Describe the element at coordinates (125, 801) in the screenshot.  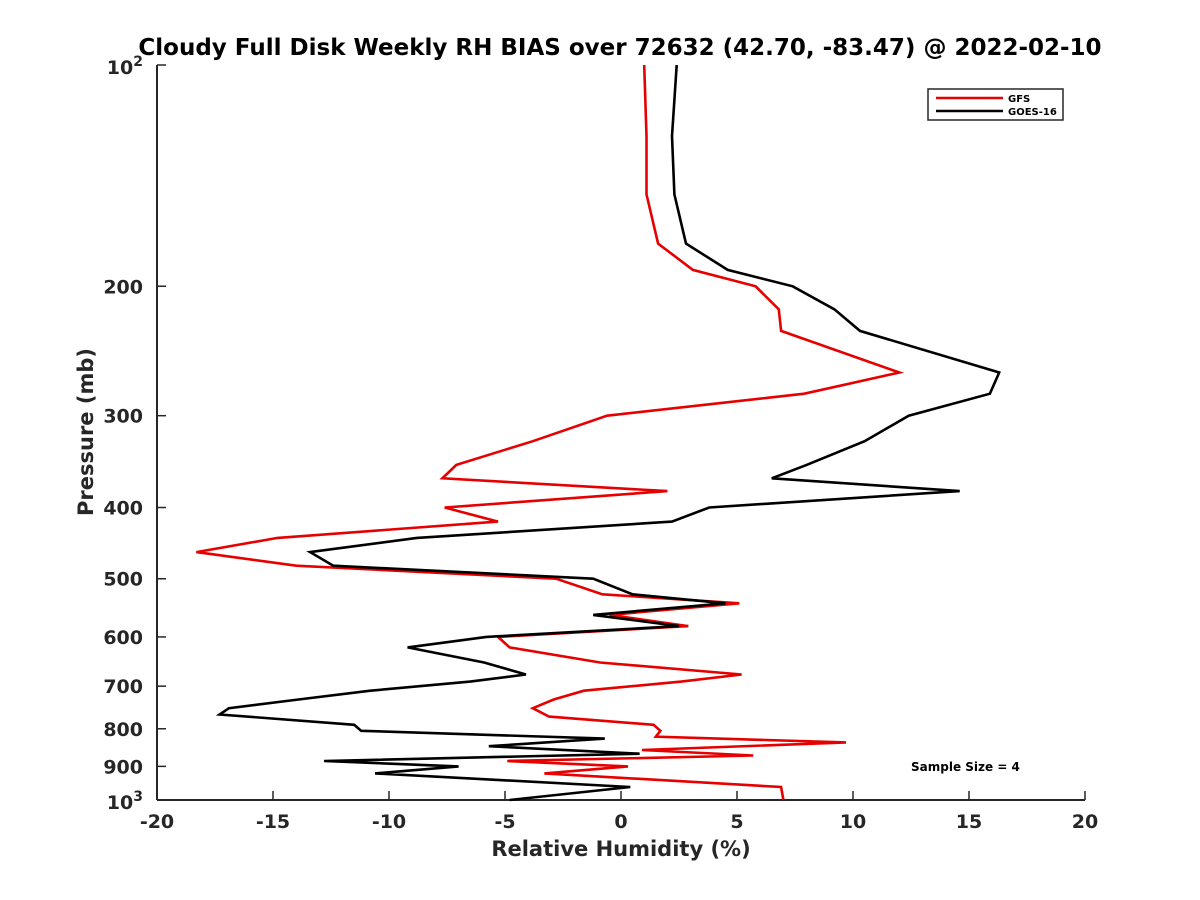
I see `y-tick-label: 10³` at that location.